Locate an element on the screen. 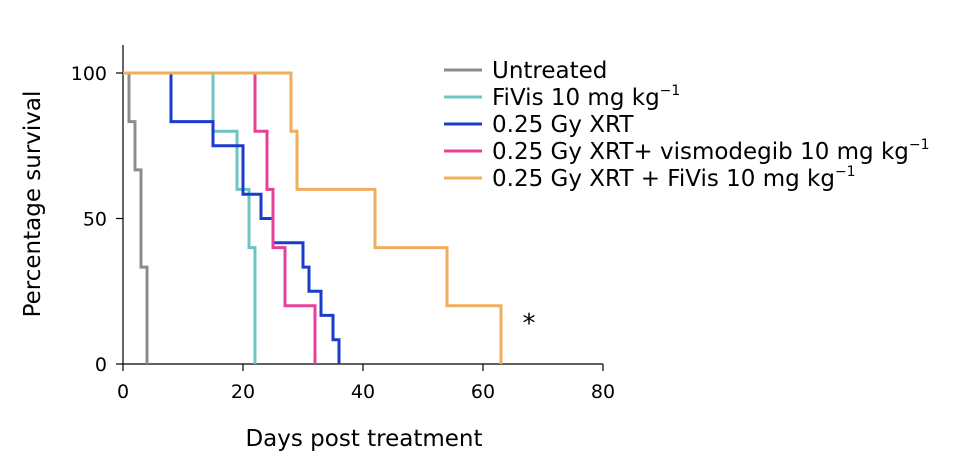  legend-label-4: 0.25 Gy XRT + FiVis 10 mg kg−1 is located at coordinates (674, 178).